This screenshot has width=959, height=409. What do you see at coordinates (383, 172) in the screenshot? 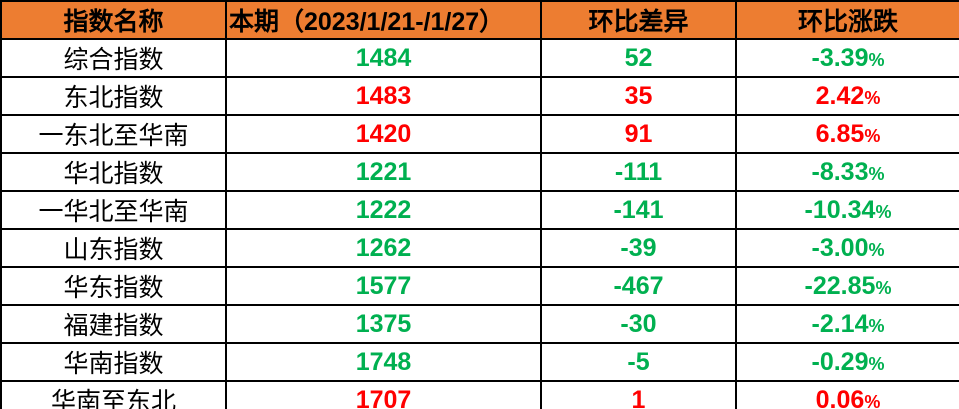
I see `current-value-cell: 1221` at bounding box center [383, 172].